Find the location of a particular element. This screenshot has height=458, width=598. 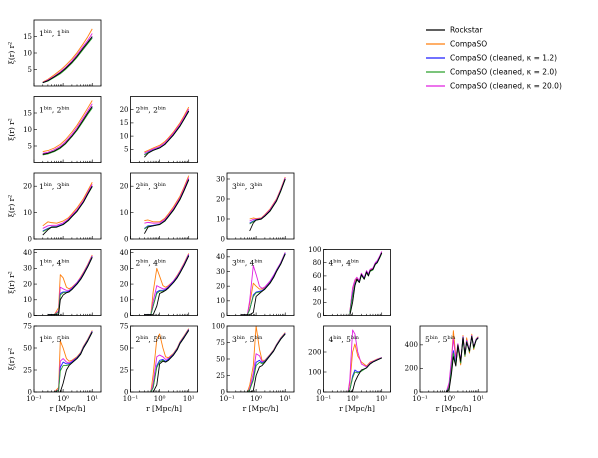

y-tick-label: 200 is located at coordinates (314, 352).